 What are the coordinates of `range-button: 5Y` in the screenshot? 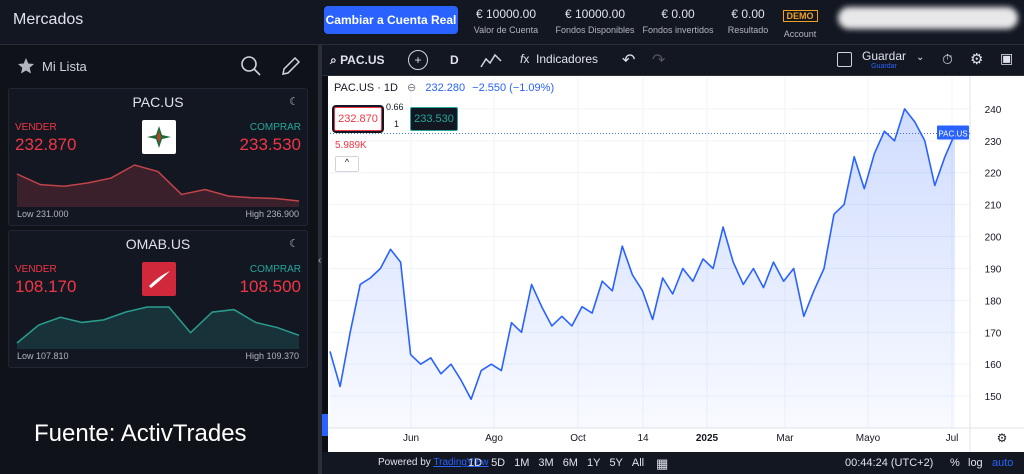 It's located at (616, 463).